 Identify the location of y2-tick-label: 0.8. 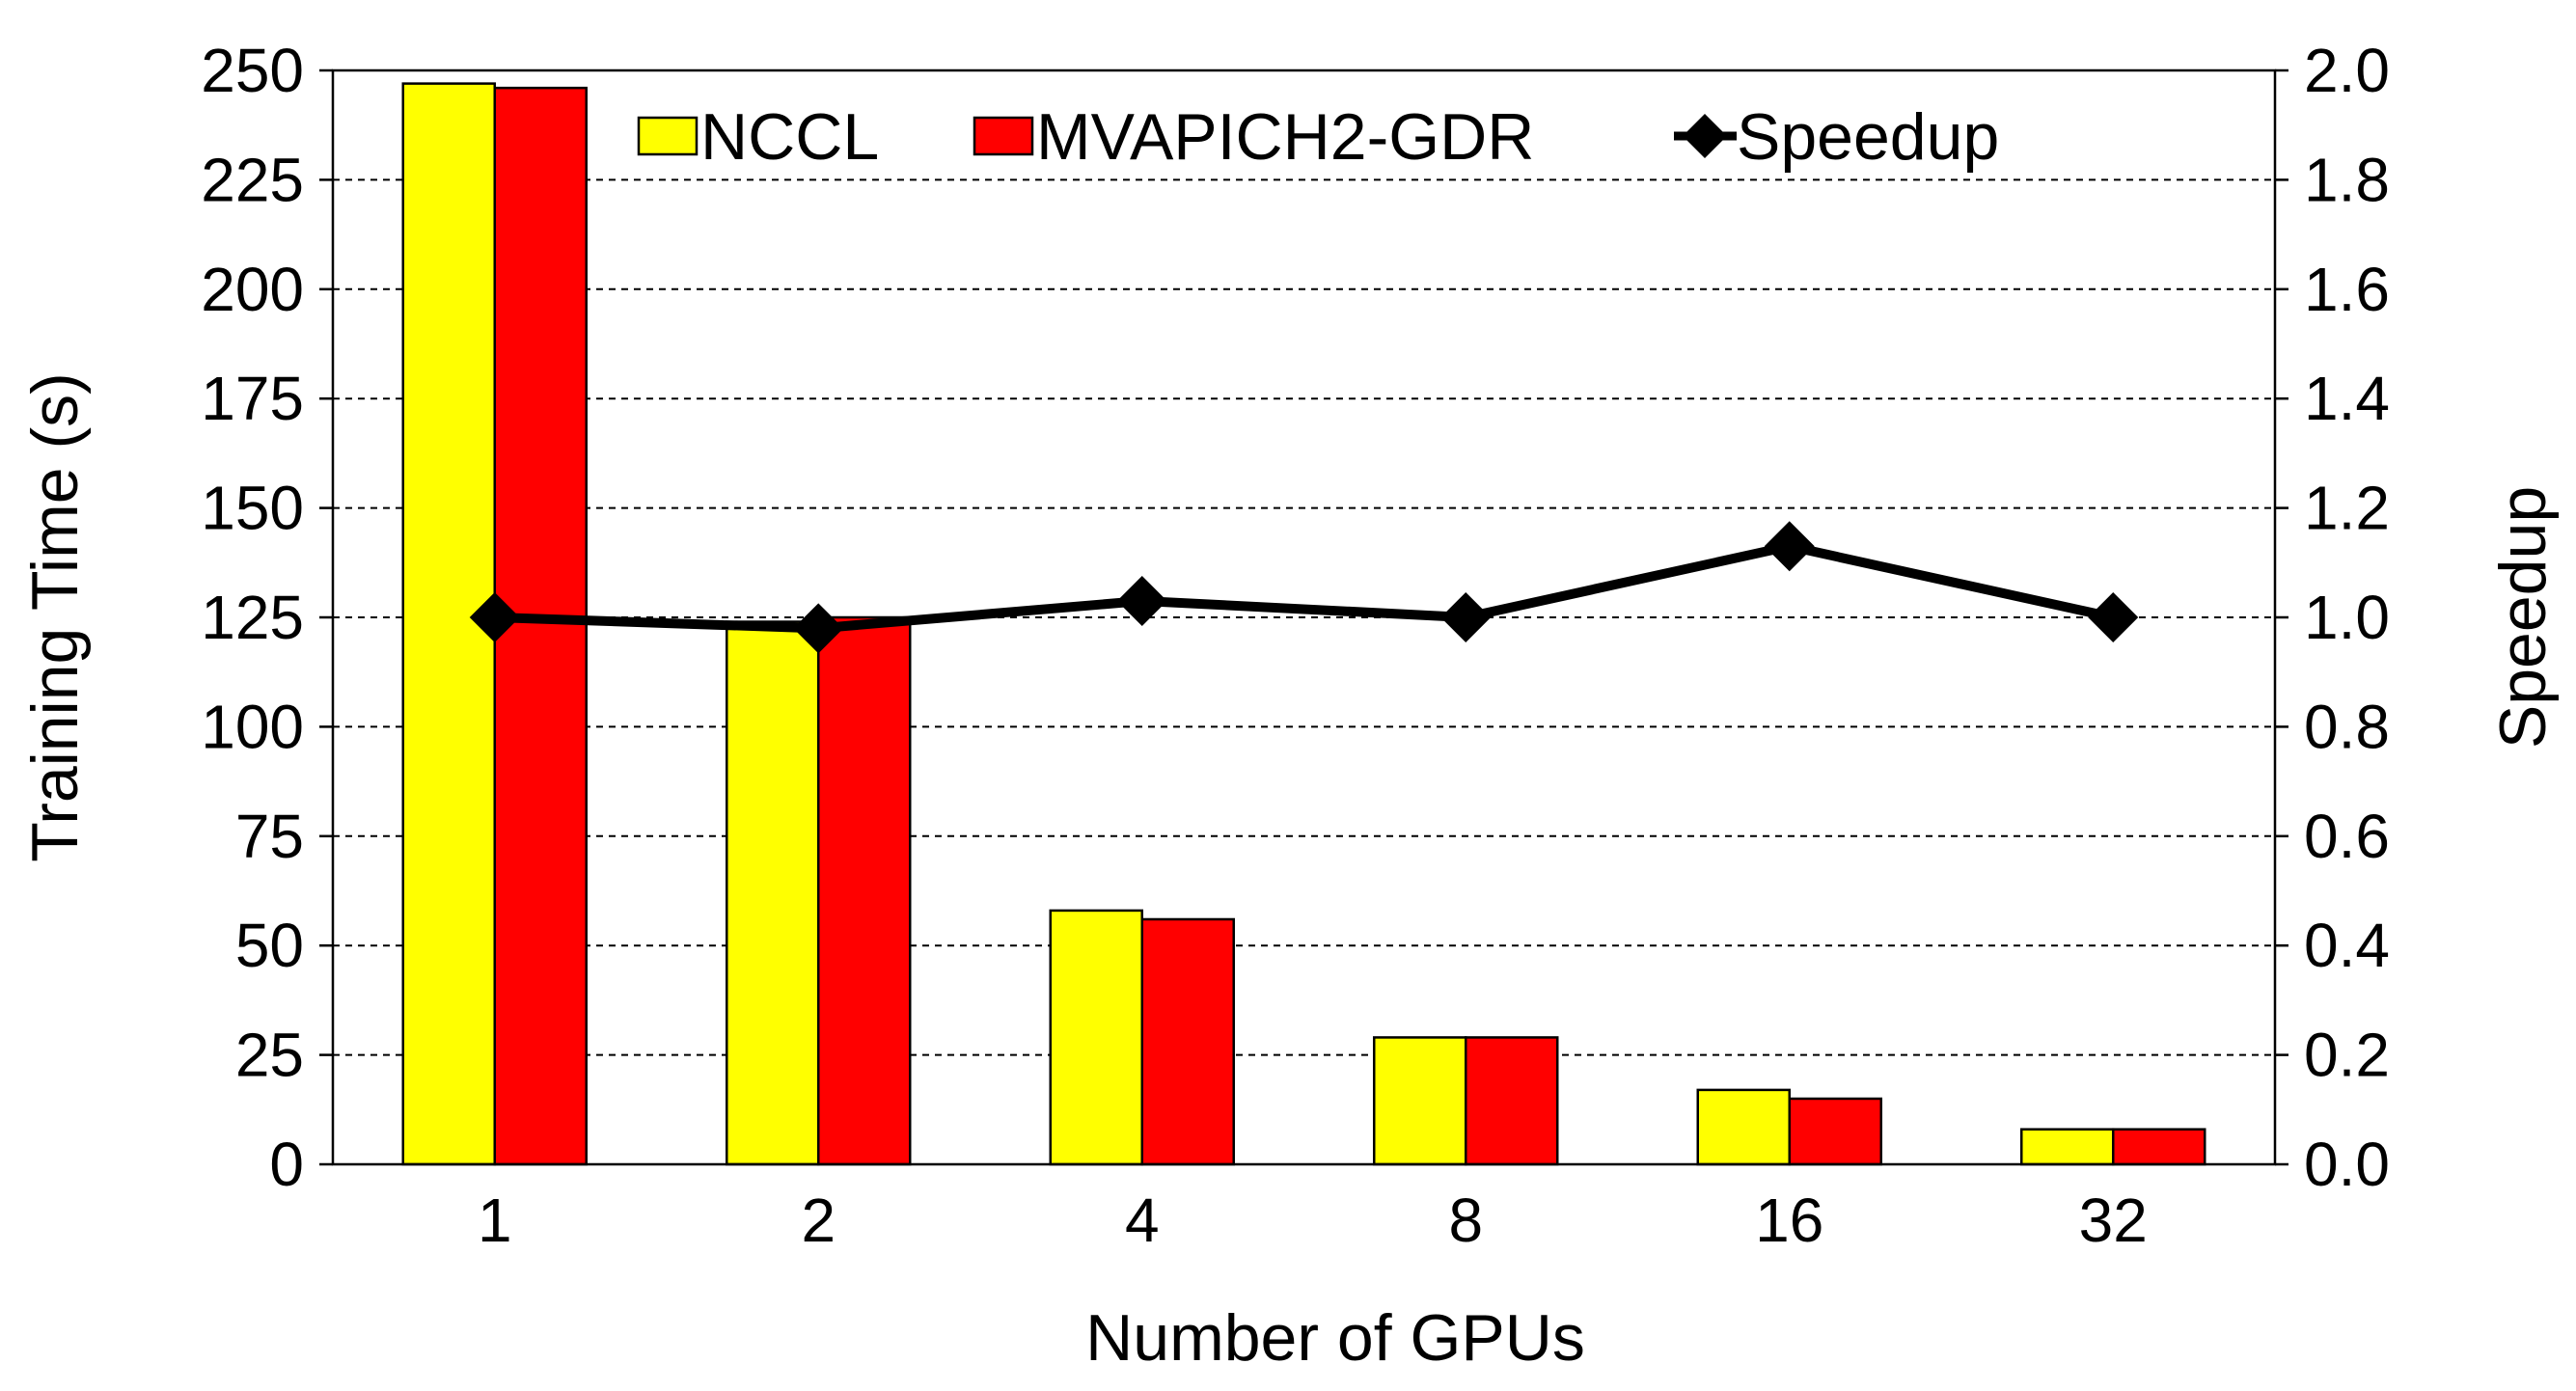
(2347, 727).